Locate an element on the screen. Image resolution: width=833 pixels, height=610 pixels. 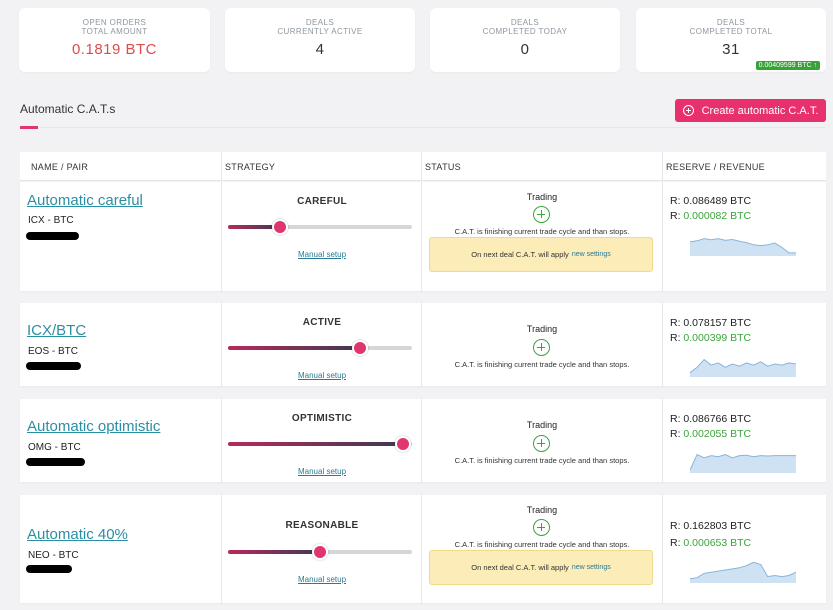
stat-card-active-deals: DEALS CURRENTLY ACTIVE 4 is located at coordinates (320, 40).